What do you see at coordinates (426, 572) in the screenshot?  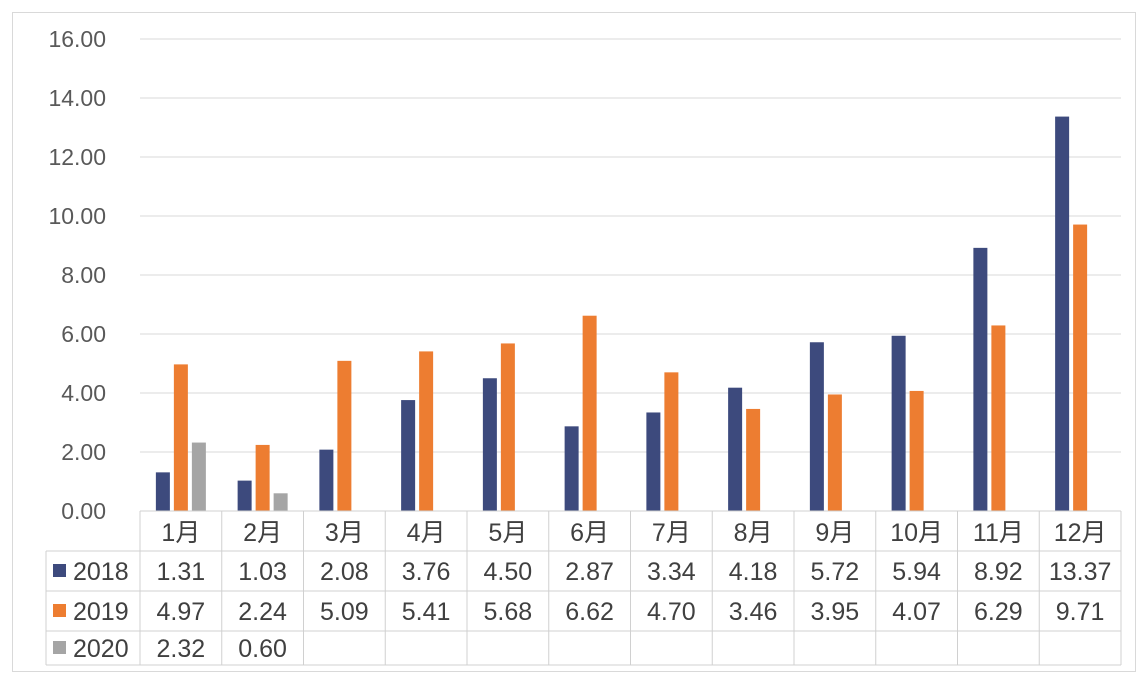 I see `table-cell-value: 3.76` at bounding box center [426, 572].